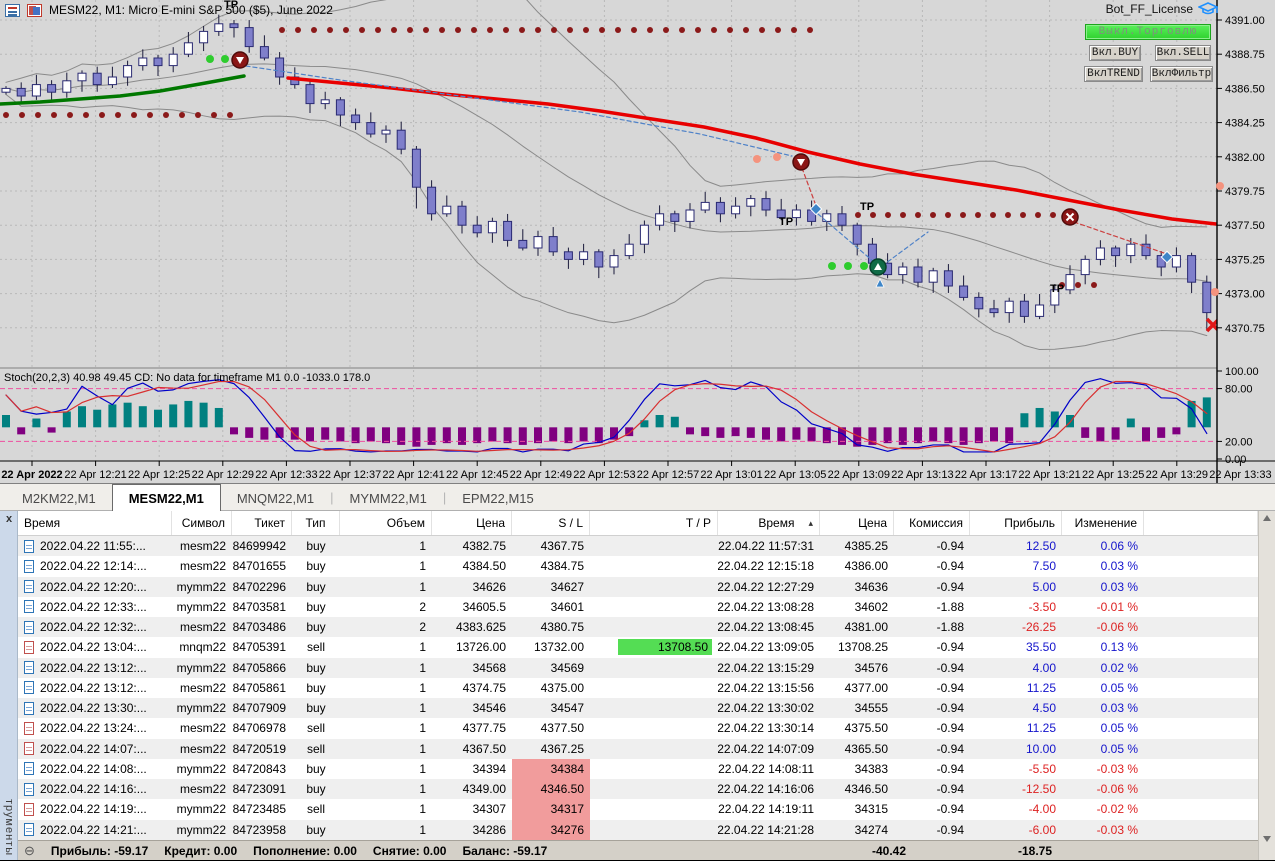 The width and height of the screenshot is (1275, 861). I want to click on column-header-profit: Прибыль, so click(1016, 523).